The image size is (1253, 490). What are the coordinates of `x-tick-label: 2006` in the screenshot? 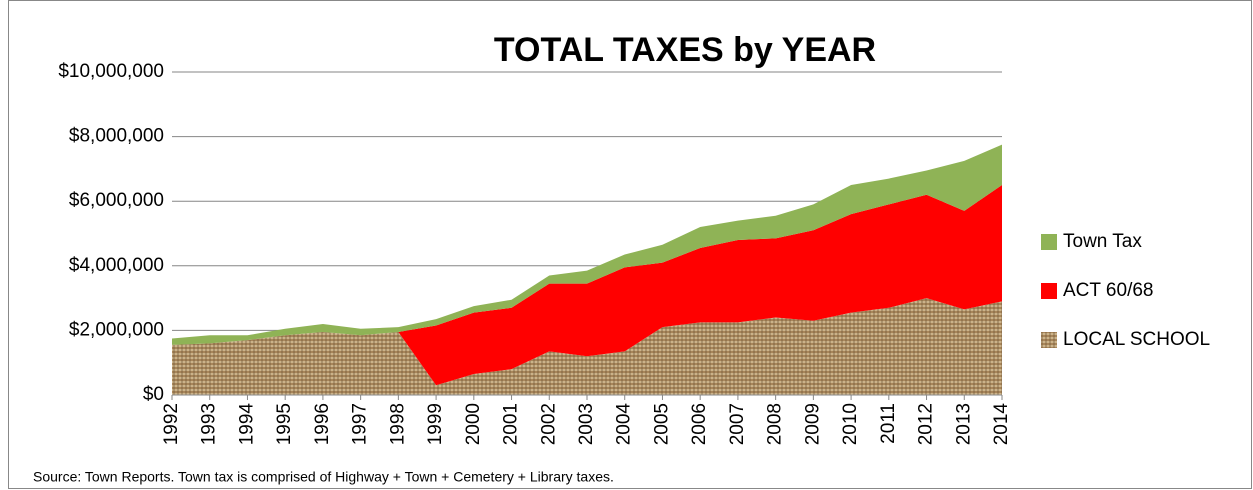 It's located at (699, 424).